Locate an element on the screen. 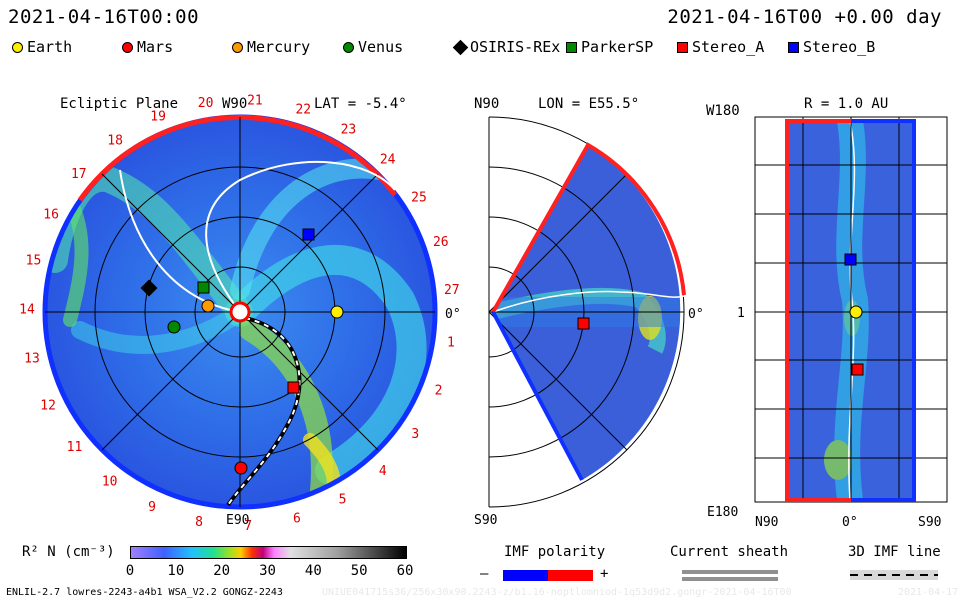  carrington-label: 13 is located at coordinates (32, 359).